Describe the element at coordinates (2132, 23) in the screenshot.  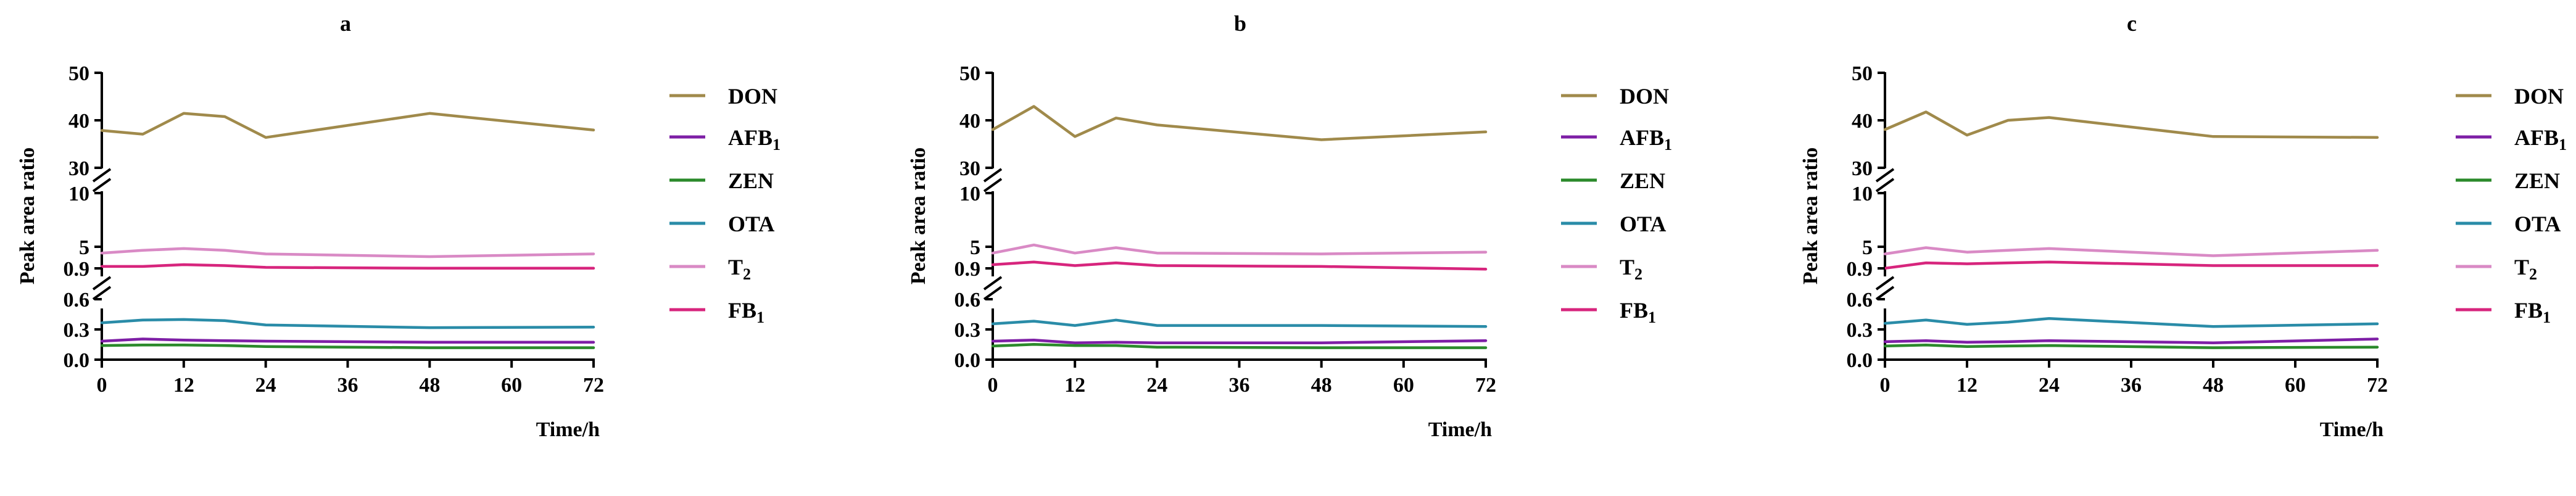
I see `panel-title: c` at that location.